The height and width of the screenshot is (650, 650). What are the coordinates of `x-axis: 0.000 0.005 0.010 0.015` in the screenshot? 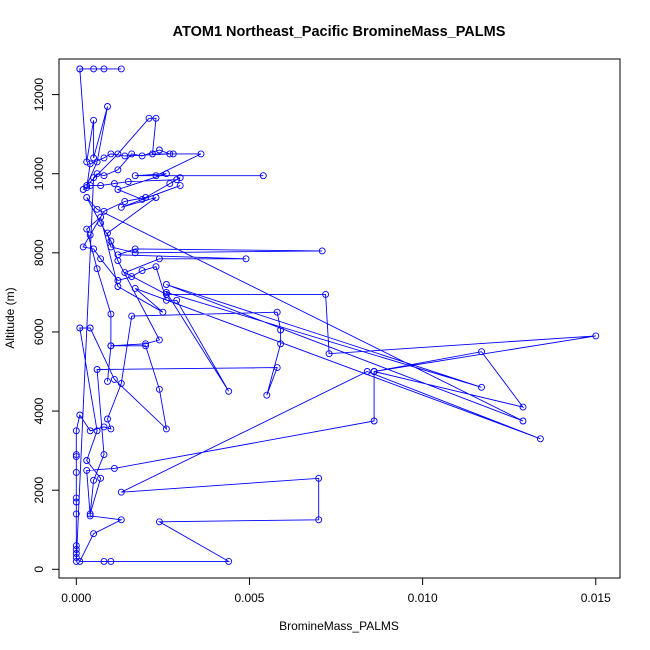 It's located at (336, 591).